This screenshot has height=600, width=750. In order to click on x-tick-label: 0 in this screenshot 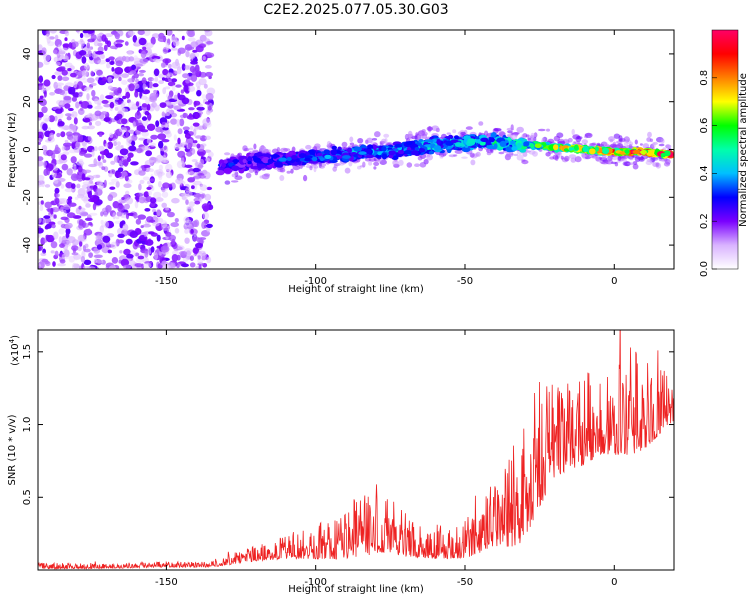, I will do `click(614, 582)`.